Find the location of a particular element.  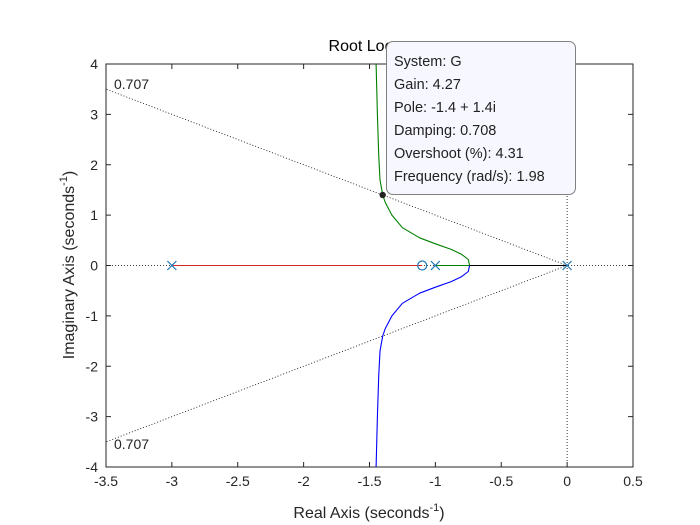

y-axis-label-main: Imaginary Axis (seconds is located at coordinates (69, 272).